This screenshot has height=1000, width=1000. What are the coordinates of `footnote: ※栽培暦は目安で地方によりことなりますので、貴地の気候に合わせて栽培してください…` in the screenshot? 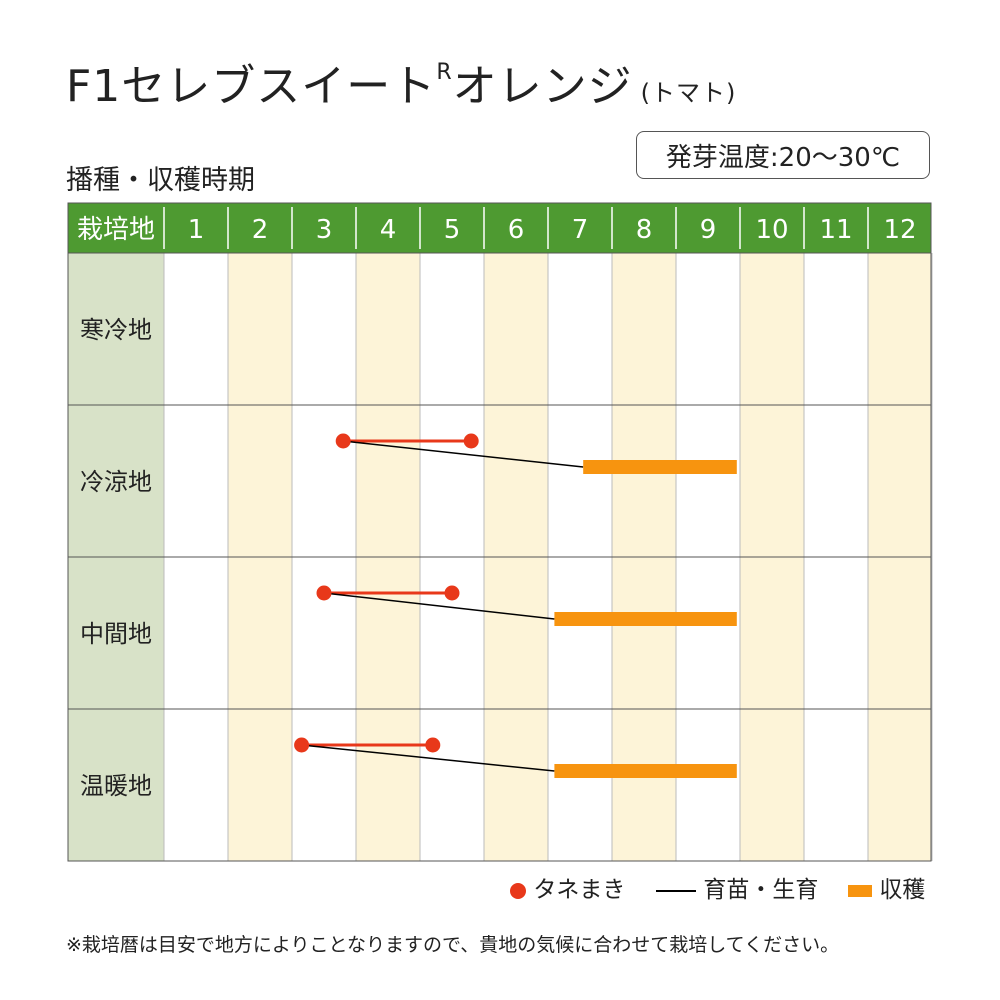 It's located at (453, 945).